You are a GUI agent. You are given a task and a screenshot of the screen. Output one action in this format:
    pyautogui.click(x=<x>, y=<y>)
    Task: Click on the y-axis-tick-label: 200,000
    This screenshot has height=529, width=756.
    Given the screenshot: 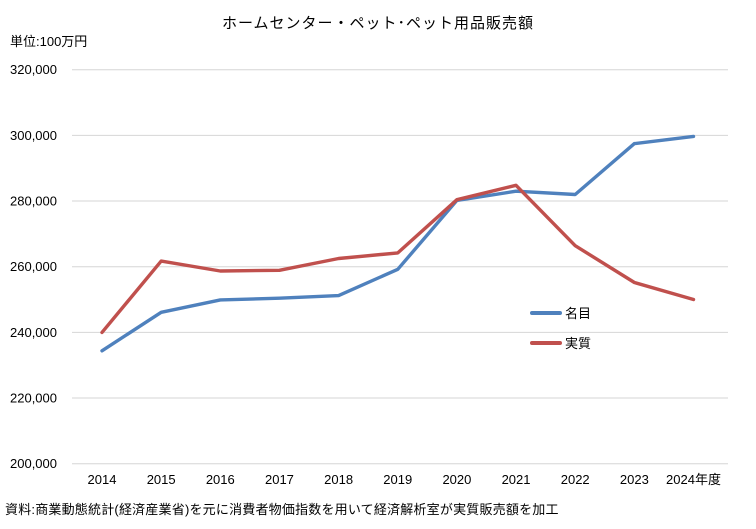 What is the action you would take?
    pyautogui.click(x=33, y=463)
    